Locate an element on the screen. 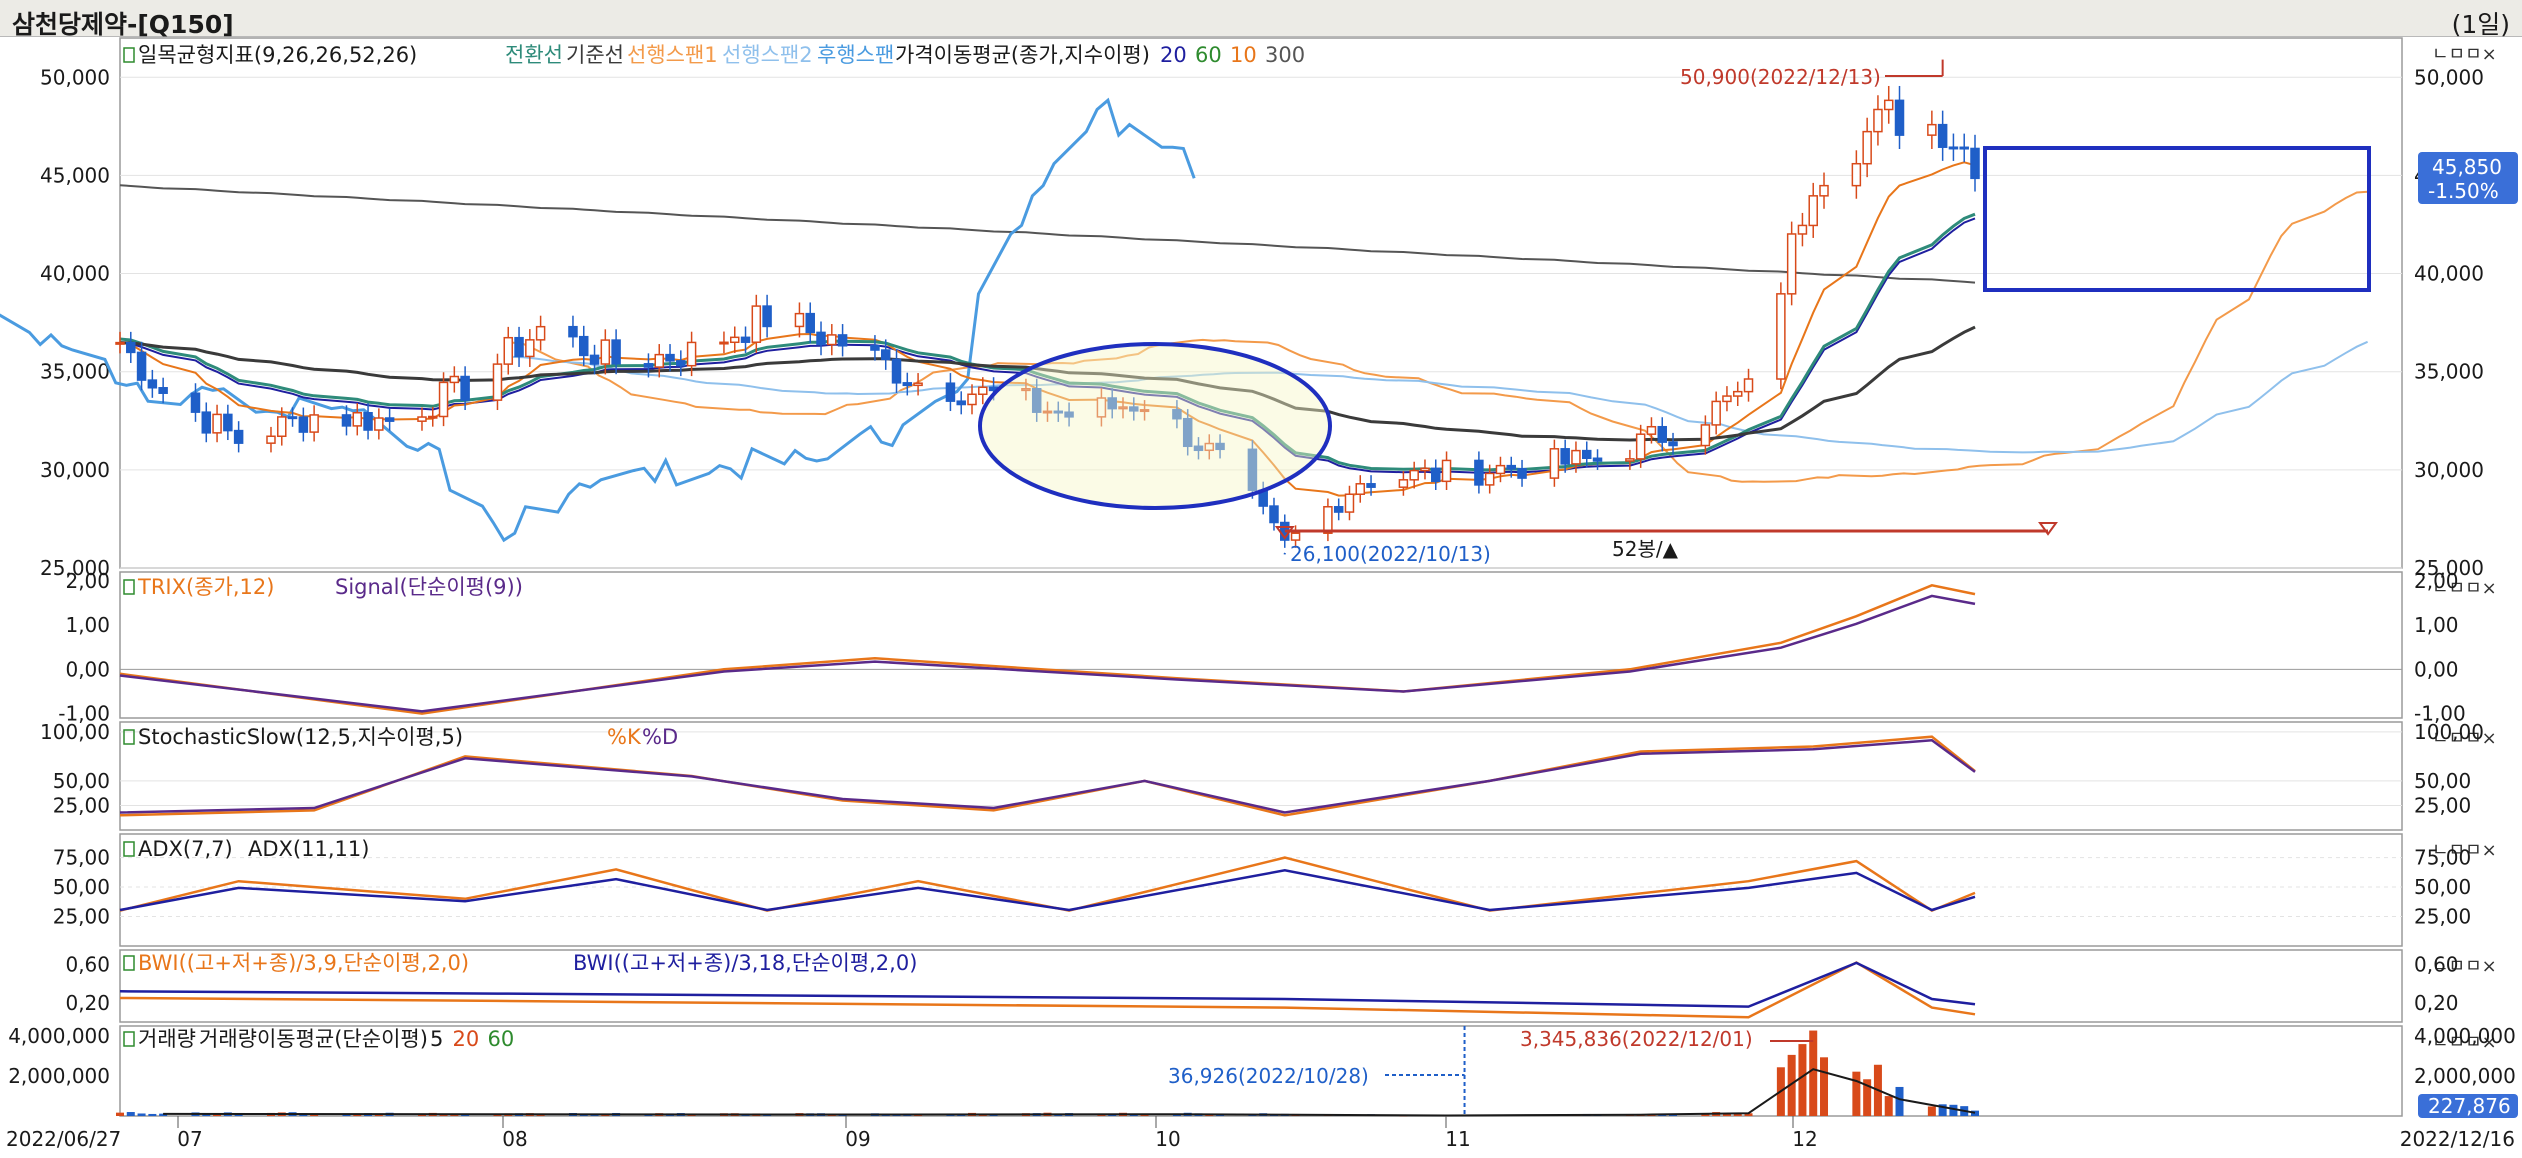 The width and height of the screenshot is (2522, 1158). x-axis-month-label: 09 is located at coordinates (857, 1139).